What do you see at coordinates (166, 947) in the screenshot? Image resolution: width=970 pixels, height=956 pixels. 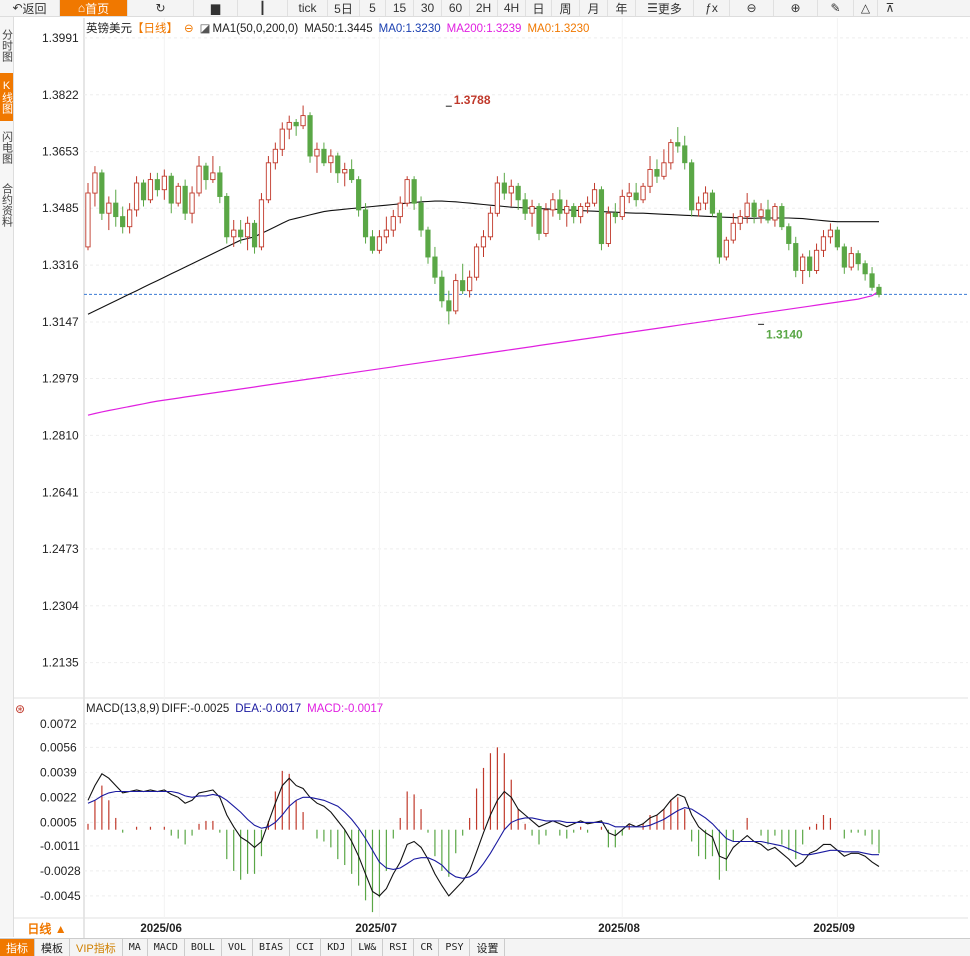 I see `tab-macd: MACD` at bounding box center [166, 947].